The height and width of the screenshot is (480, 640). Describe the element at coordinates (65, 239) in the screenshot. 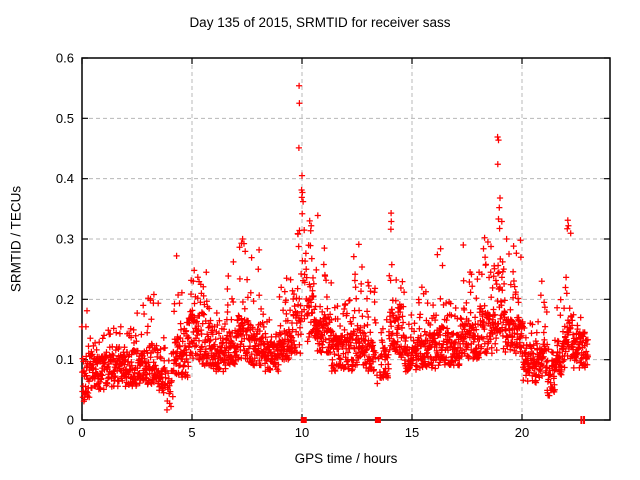

I see `y-tick-label: 0.3` at that location.